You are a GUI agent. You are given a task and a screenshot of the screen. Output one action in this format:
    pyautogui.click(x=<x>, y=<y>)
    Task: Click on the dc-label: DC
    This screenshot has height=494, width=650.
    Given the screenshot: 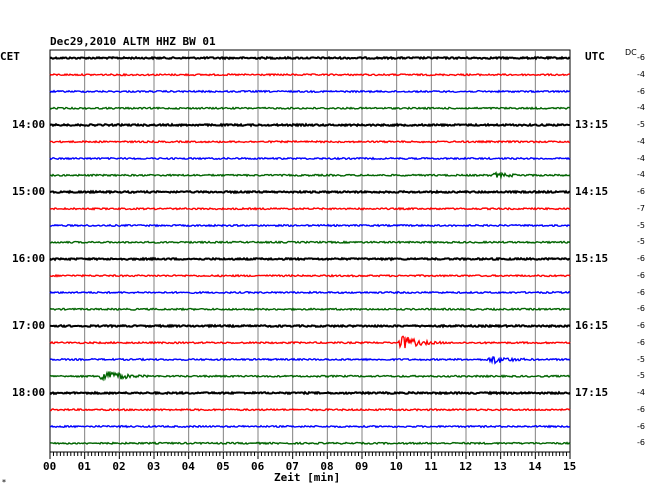 What is the action you would take?
    pyautogui.click(x=631, y=52)
    